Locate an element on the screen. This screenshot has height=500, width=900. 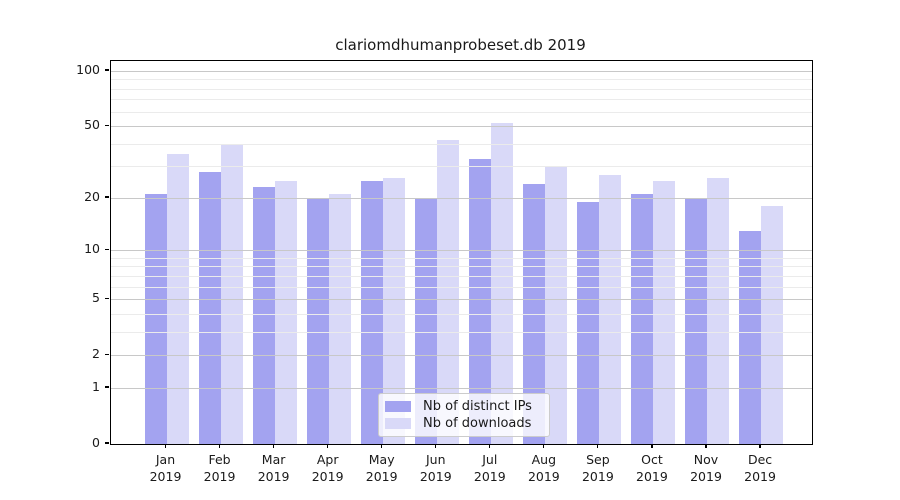
y-tick-label: 0 is located at coordinates (96, 442).